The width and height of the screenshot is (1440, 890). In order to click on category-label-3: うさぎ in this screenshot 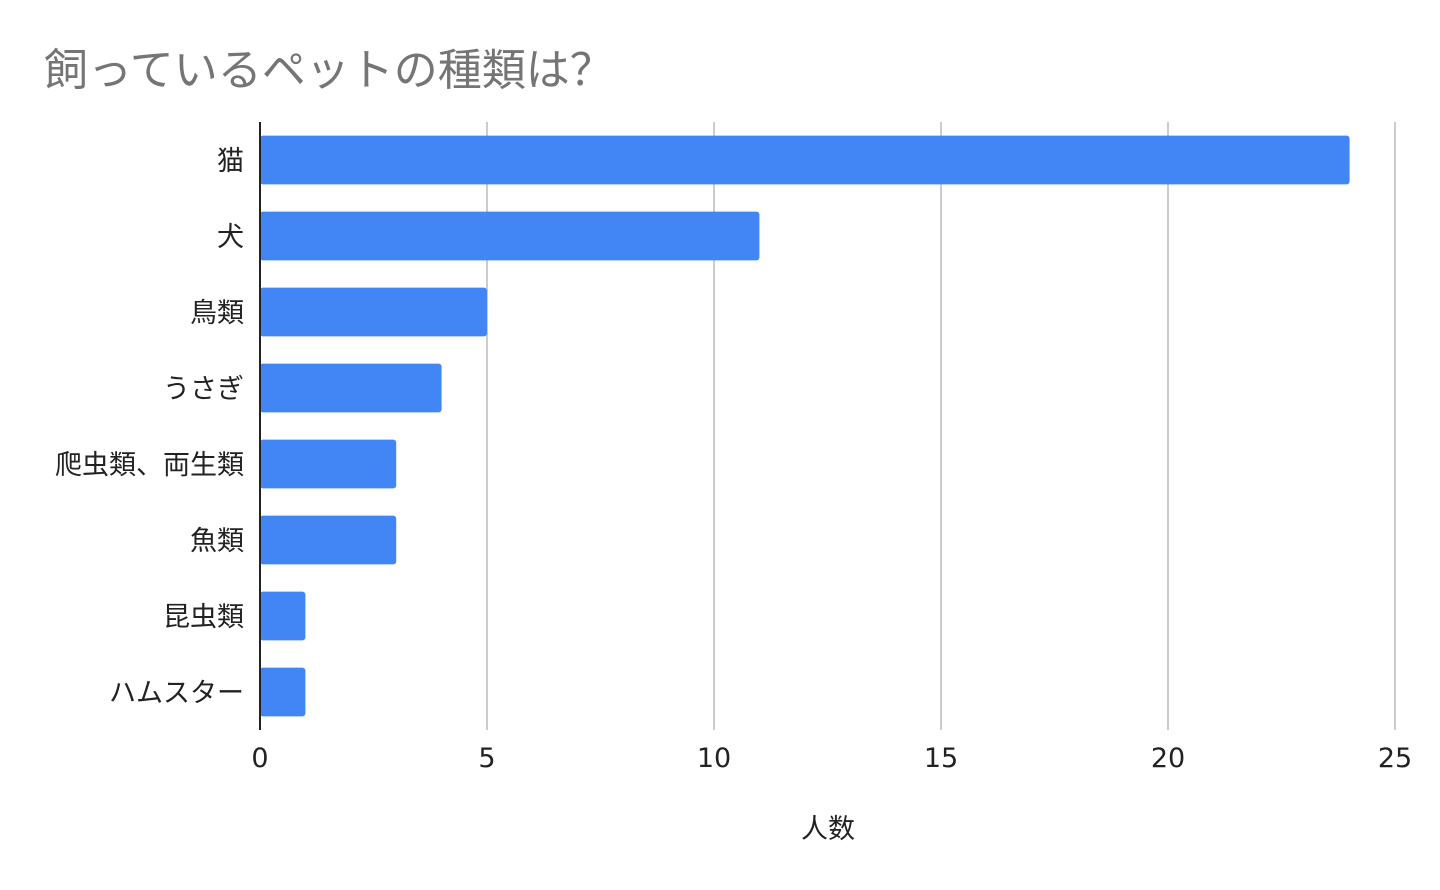, I will do `click(203, 389)`.